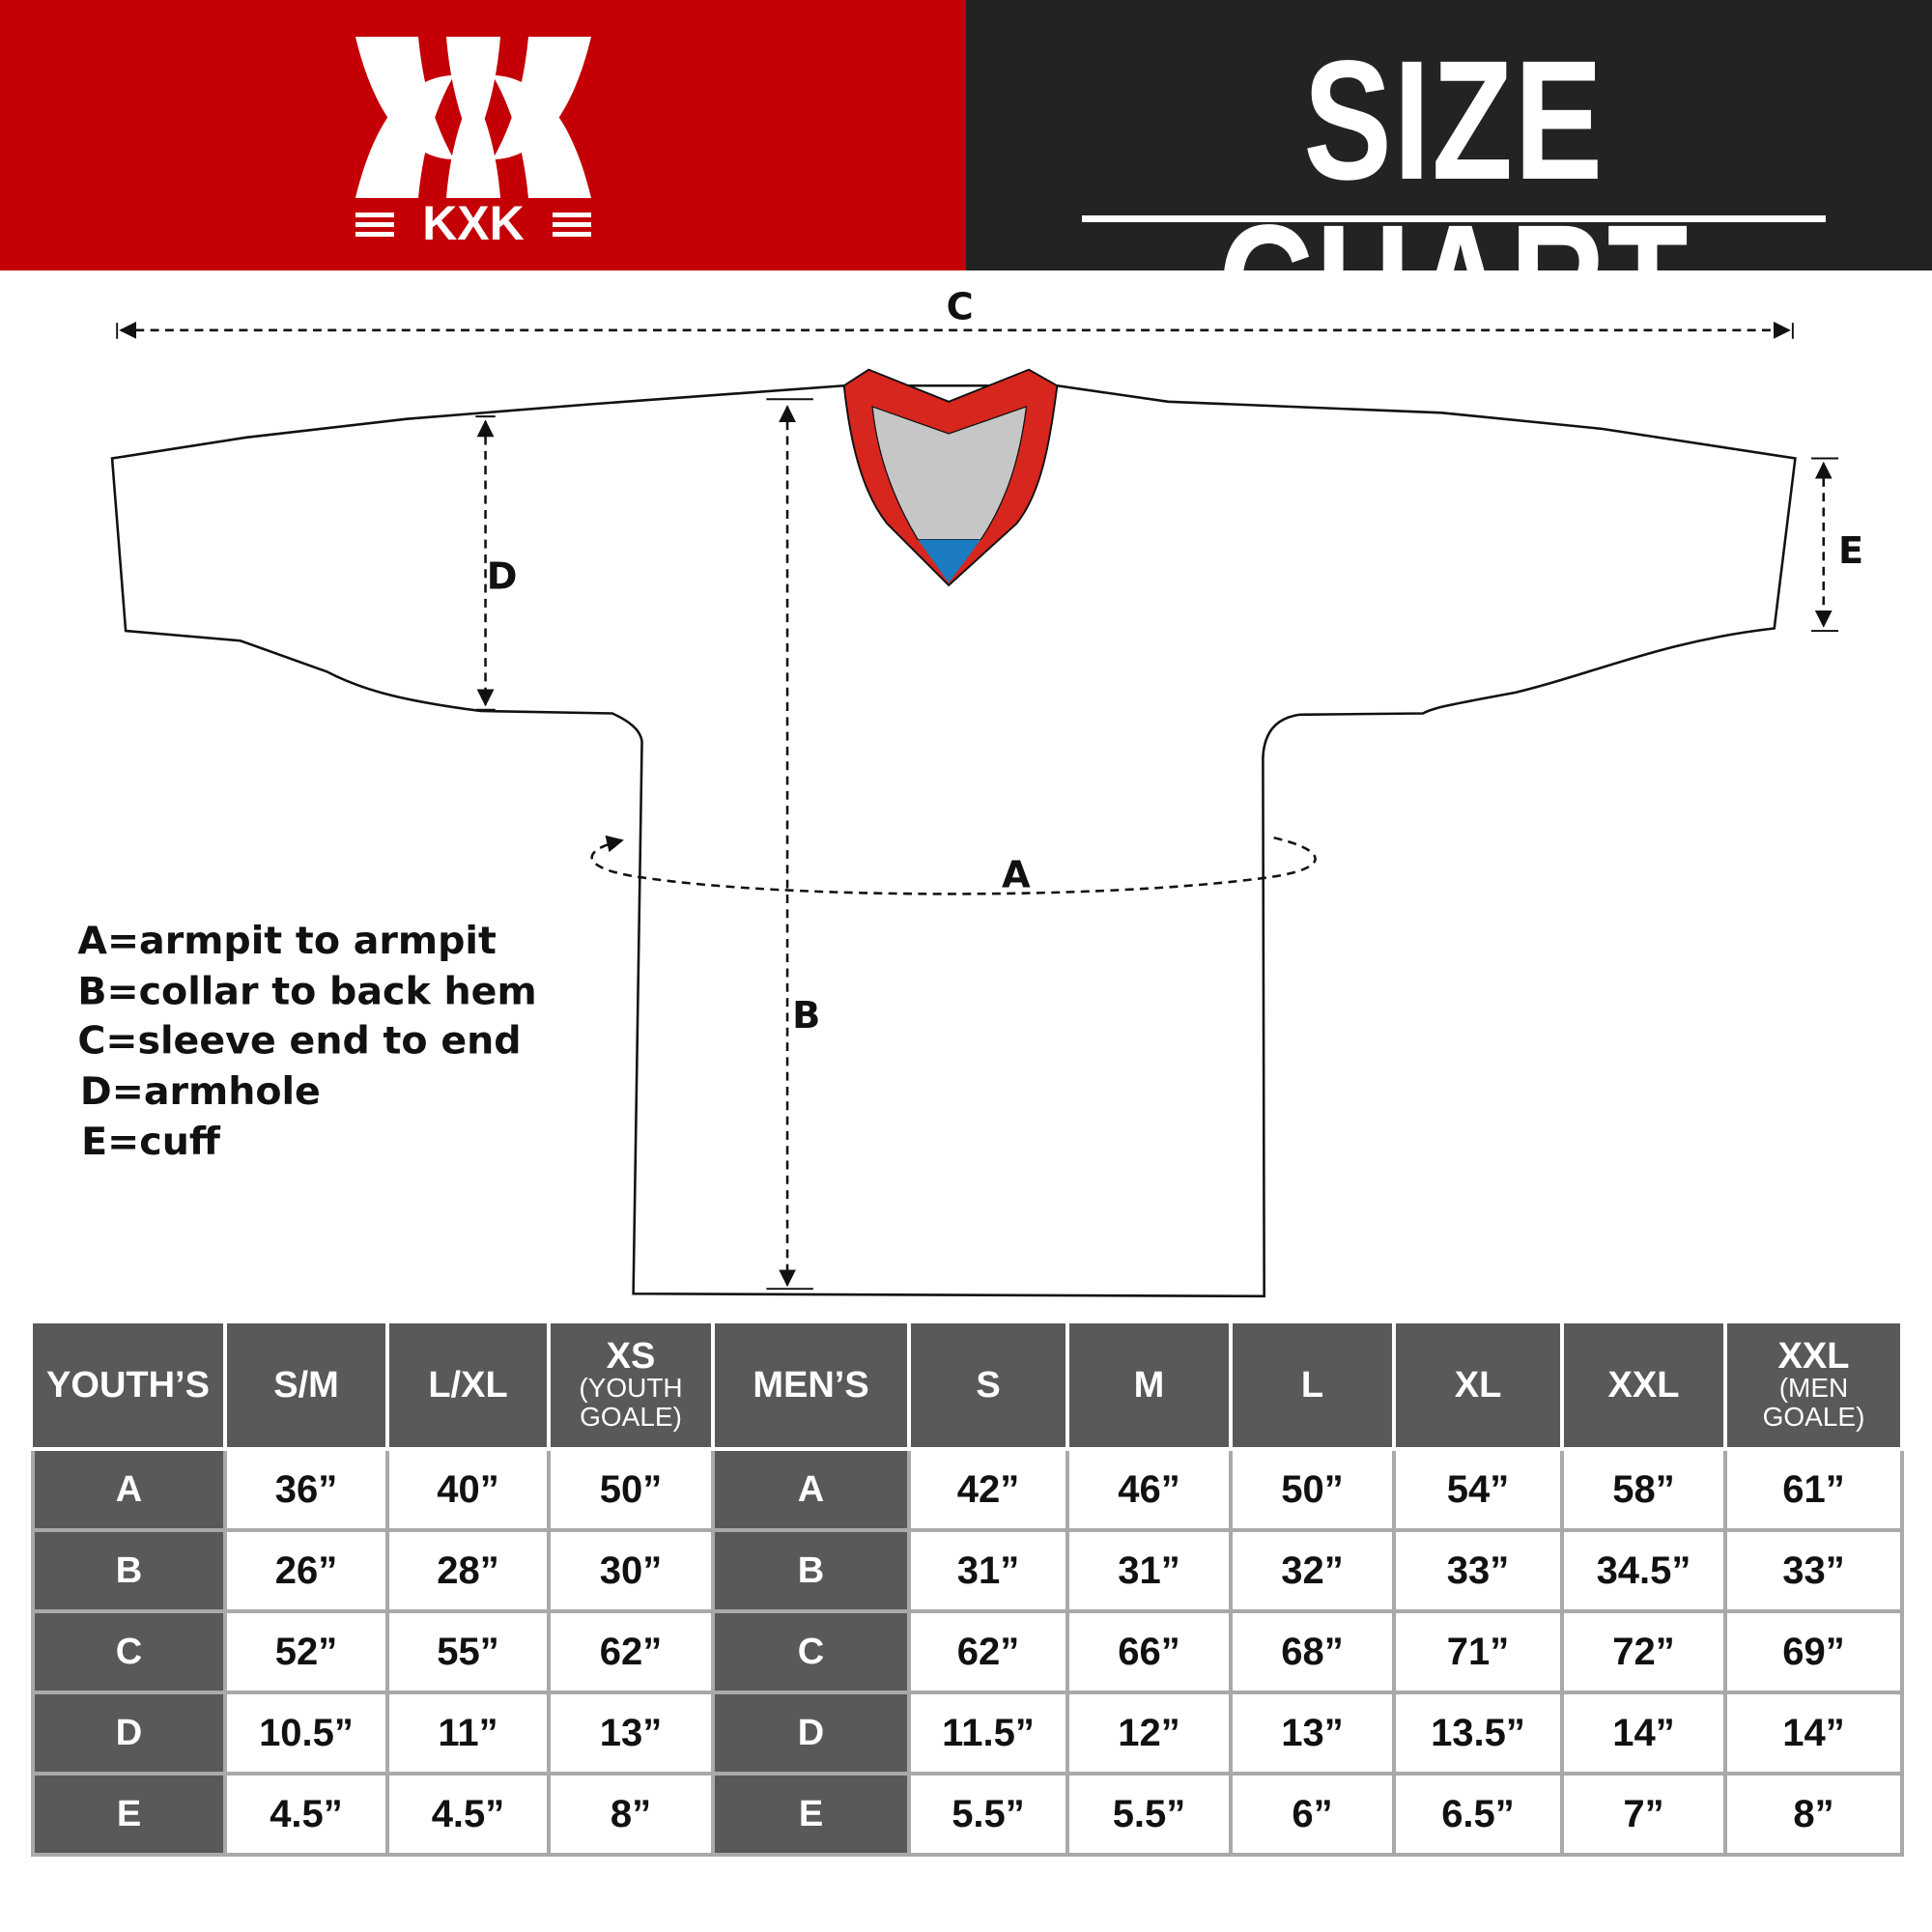 This screenshot has height=1932, width=1932. I want to click on measurement-cell: 68”, so click(1312, 1651).